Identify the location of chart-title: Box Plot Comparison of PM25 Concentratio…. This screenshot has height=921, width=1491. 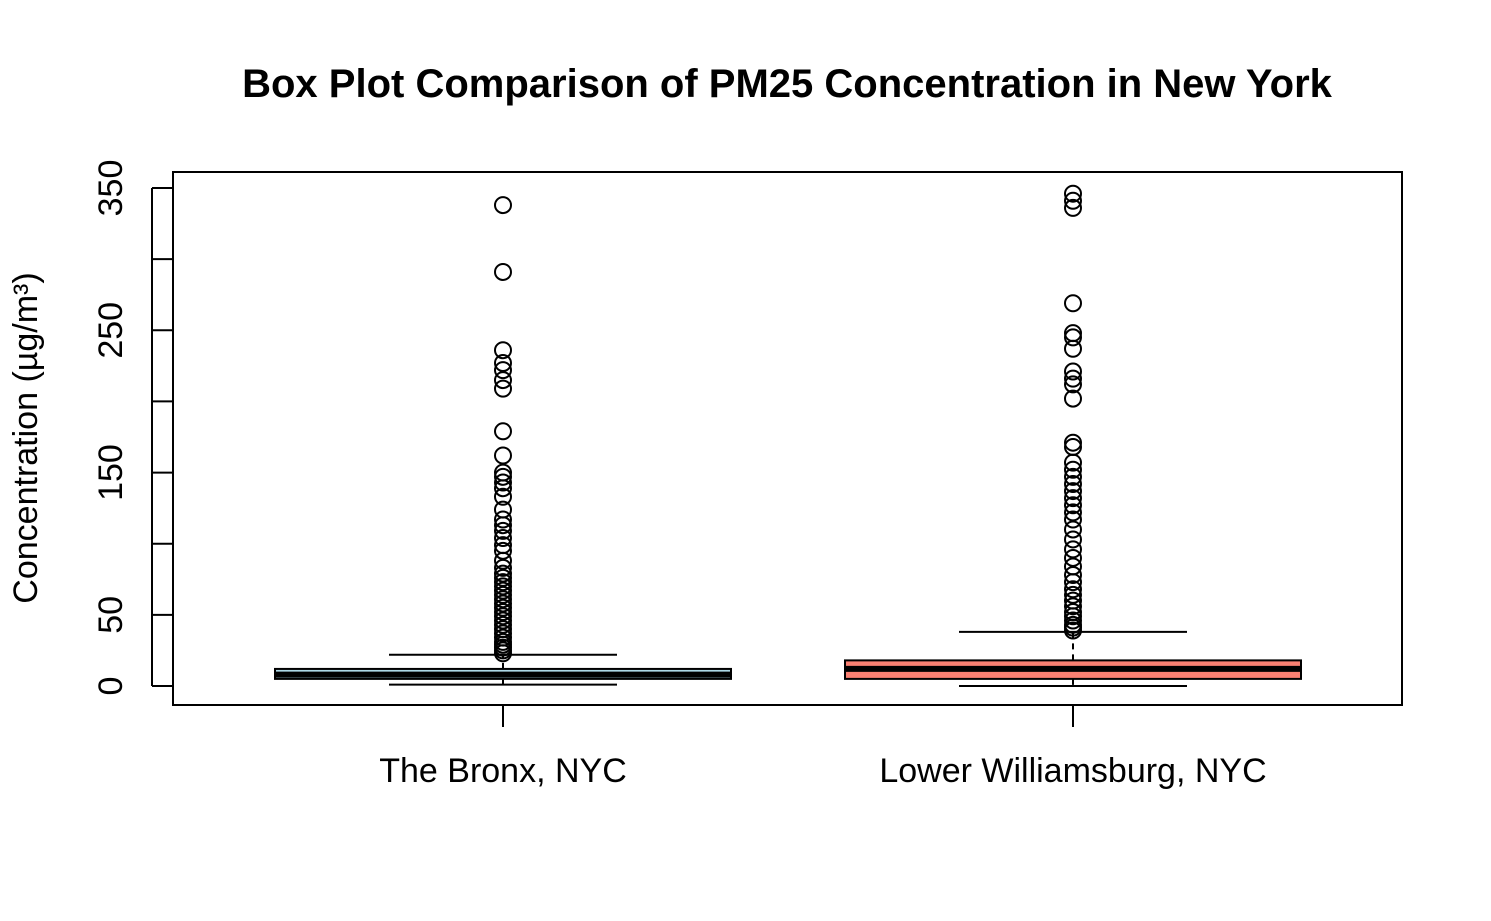
(787, 84).